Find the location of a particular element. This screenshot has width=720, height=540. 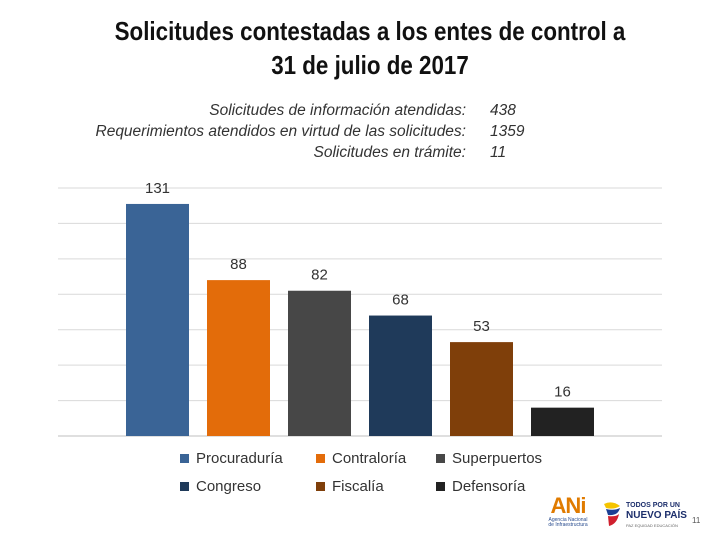

legend-item: Superpuertos is located at coordinates (489, 458).